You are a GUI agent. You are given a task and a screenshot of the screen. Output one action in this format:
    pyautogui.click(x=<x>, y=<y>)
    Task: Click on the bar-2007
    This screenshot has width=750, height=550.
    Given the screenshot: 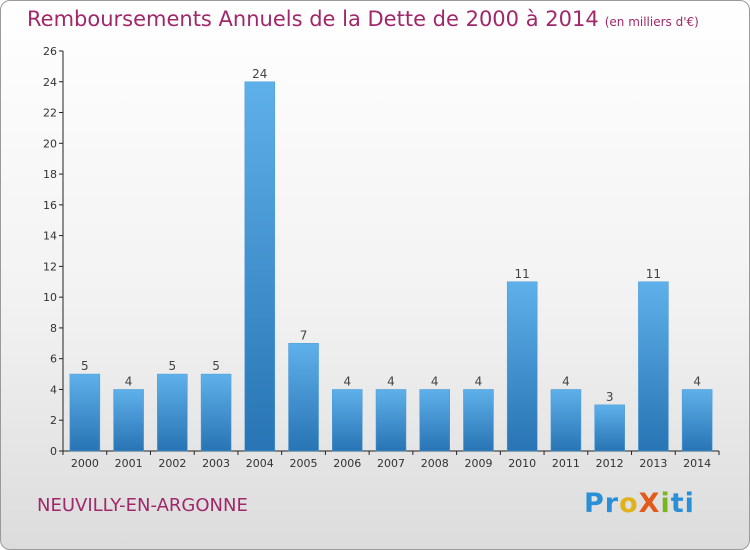 What is the action you would take?
    pyautogui.click(x=391, y=420)
    